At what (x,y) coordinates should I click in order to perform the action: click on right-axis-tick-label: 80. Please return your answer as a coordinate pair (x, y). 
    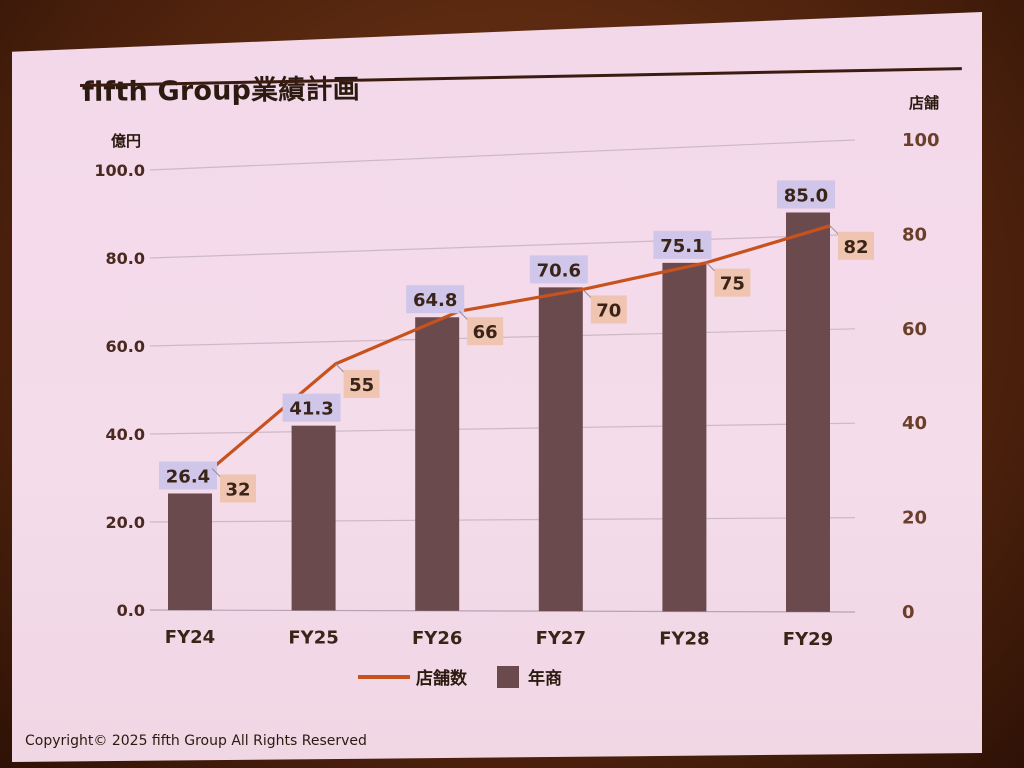
    Looking at the image, I should click on (914, 234).